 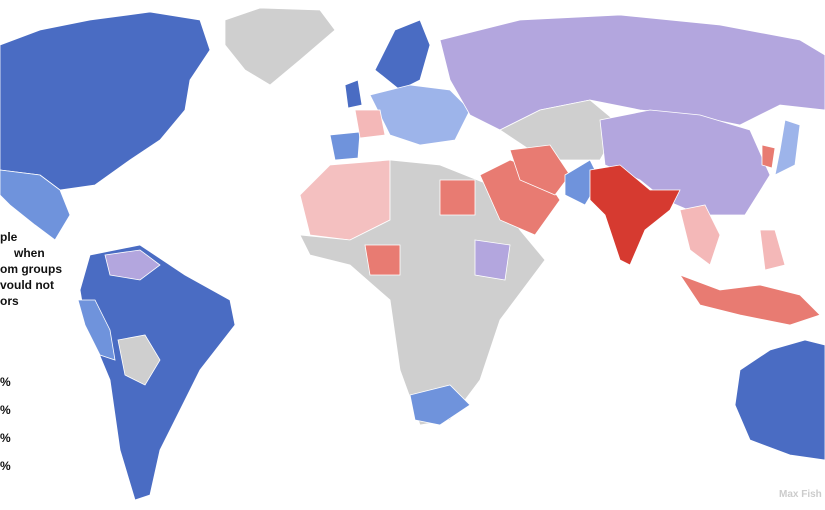 What do you see at coordinates (787, 147) in the screenshot?
I see `japan` at bounding box center [787, 147].